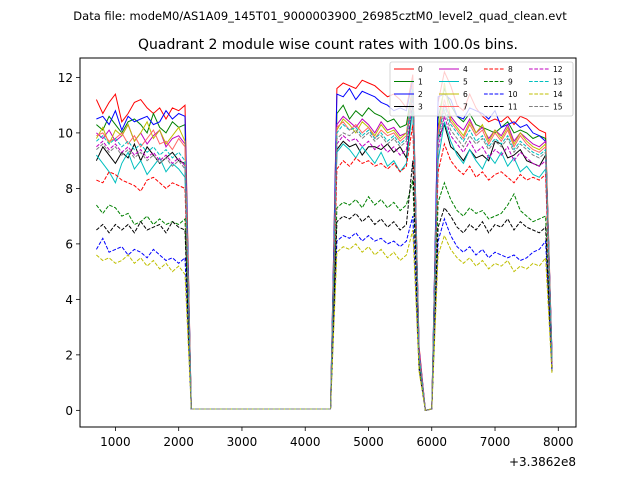 The image size is (640, 480). What do you see at coordinates (69, 300) in the screenshot?
I see `y-tick-label: 4` at bounding box center [69, 300].